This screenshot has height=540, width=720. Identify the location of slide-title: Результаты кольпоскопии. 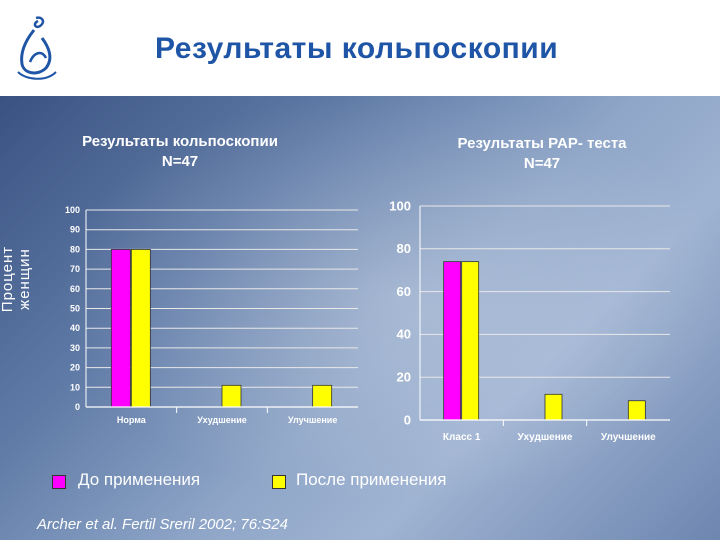
(357, 48).